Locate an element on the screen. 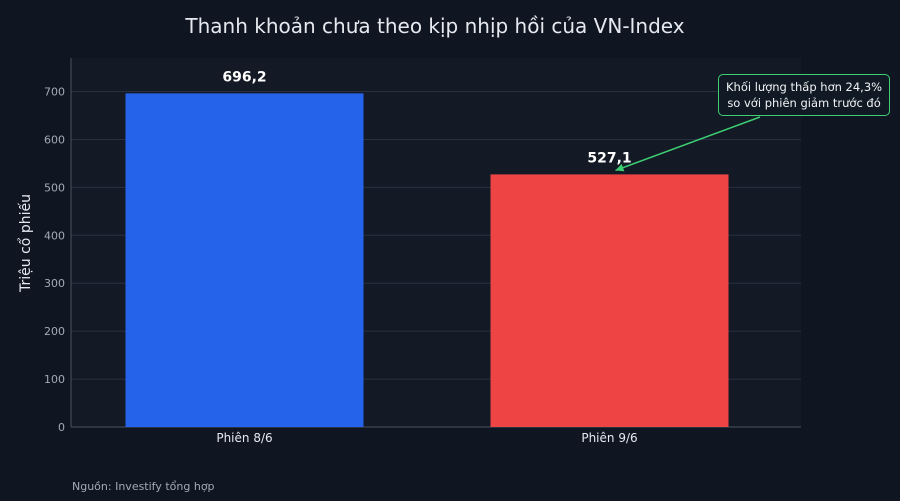 The image size is (900, 501). bar-value-label: 527,1 is located at coordinates (609, 158).